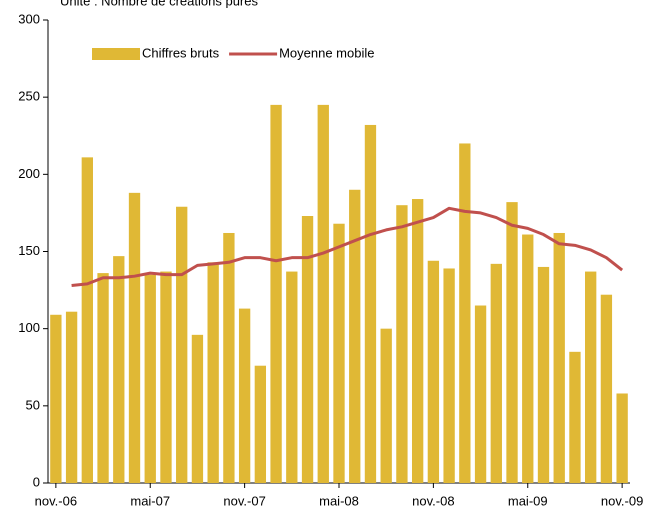 The height and width of the screenshot is (516, 645). What do you see at coordinates (622, 500) in the screenshot?
I see `x-tick-label: nov.-09` at bounding box center [622, 500].